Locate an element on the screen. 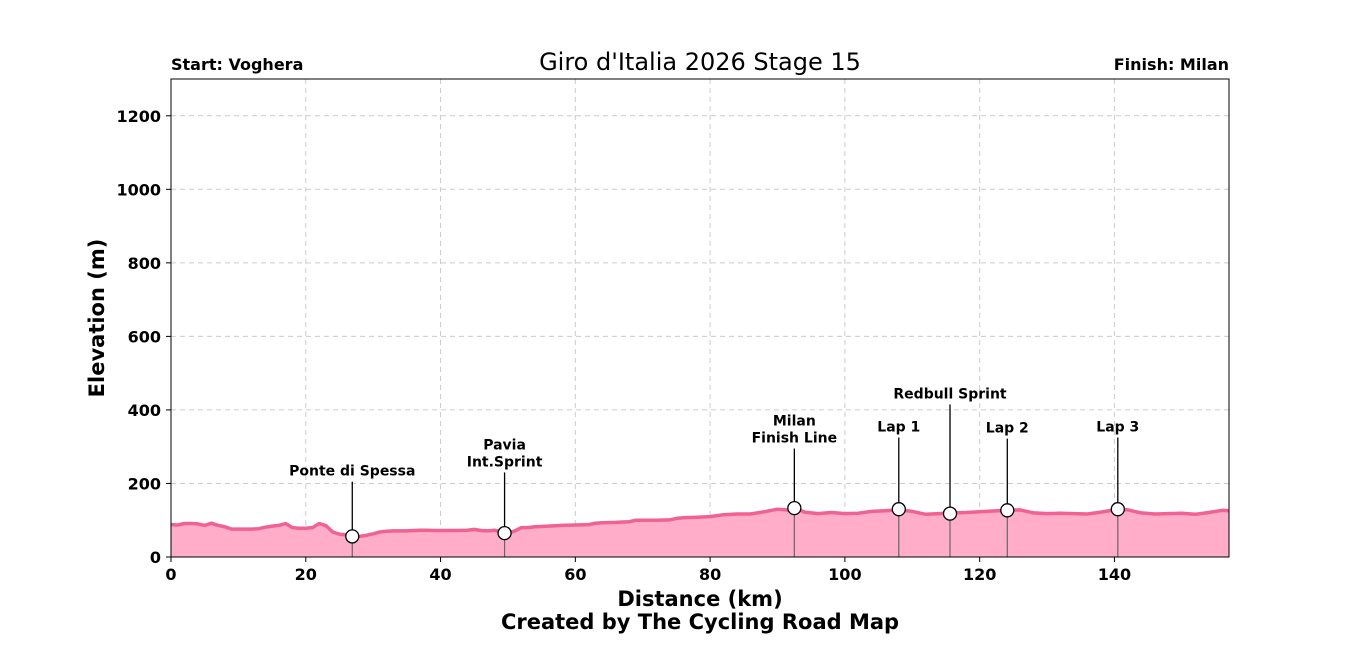 Image resolution: width=1366 pixels, height=655 pixels. marker-label: Lap 1 is located at coordinates (898, 428).